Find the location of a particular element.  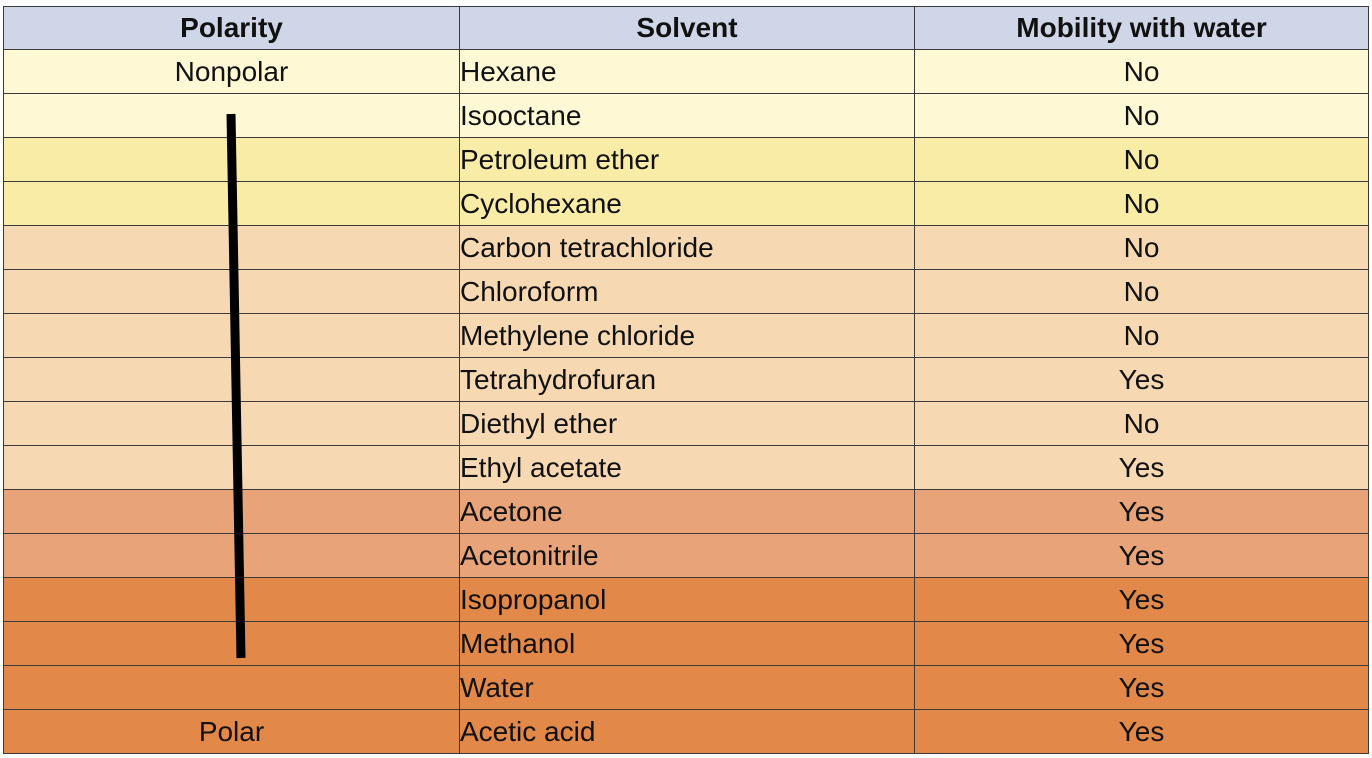

table-row: Methanol Yes is located at coordinates (686, 643).